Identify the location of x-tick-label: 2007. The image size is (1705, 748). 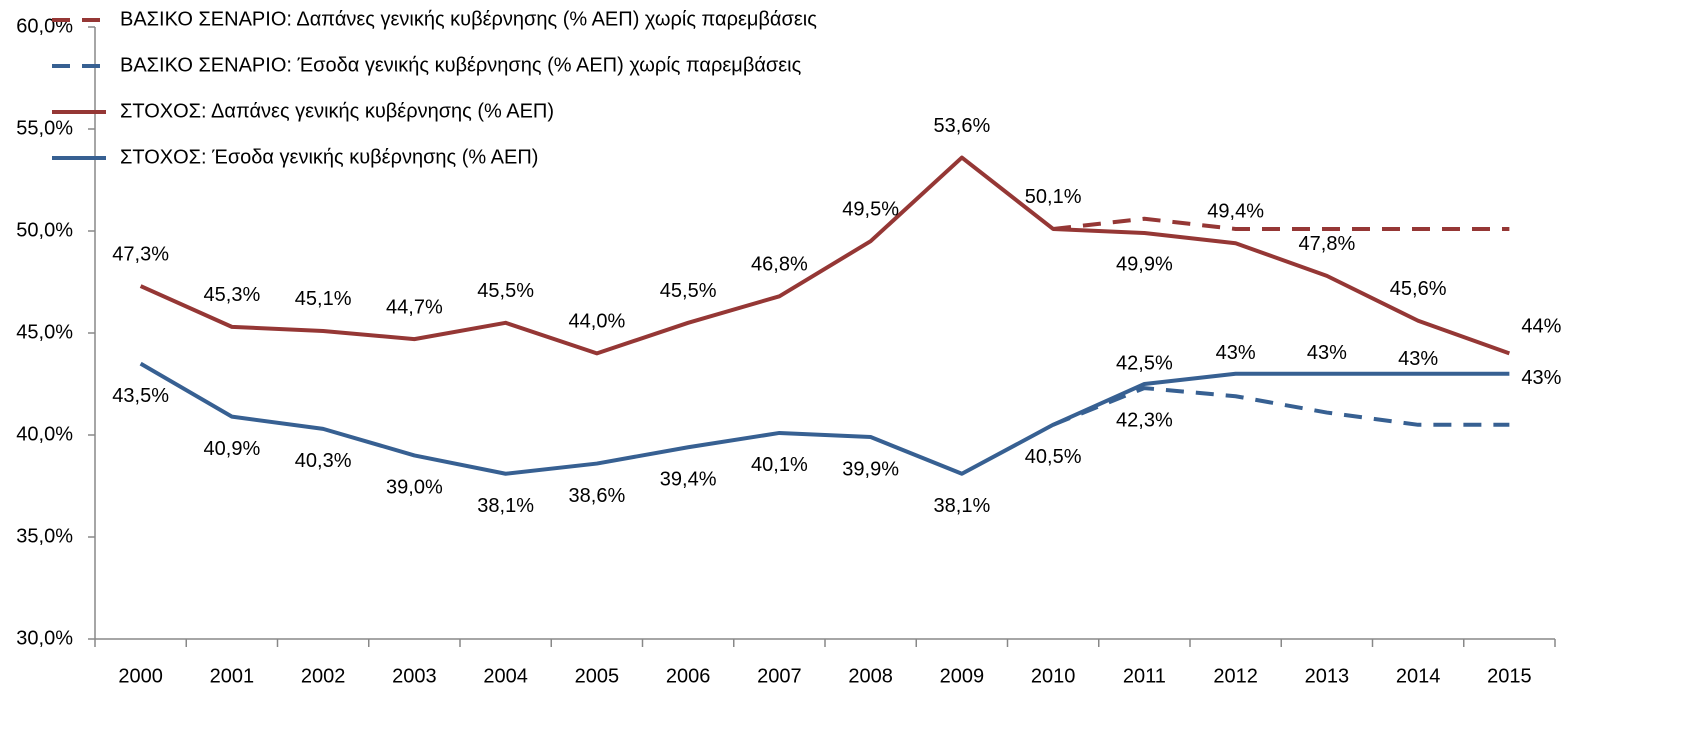
(779, 676).